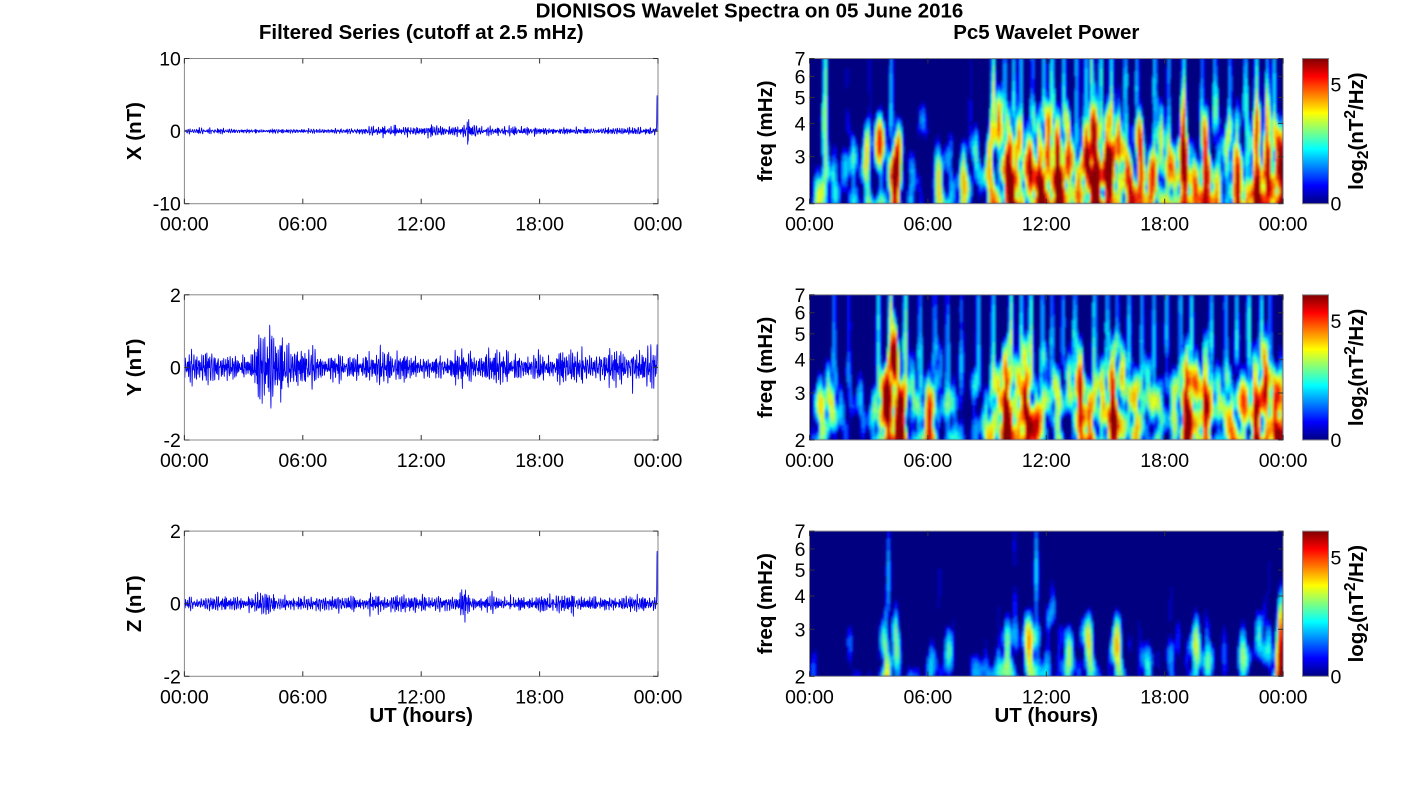 Image resolution: width=1418 pixels, height=793 pixels. What do you see at coordinates (134, 603) in the screenshot?
I see `svg-text: Z (nT)` at bounding box center [134, 603].